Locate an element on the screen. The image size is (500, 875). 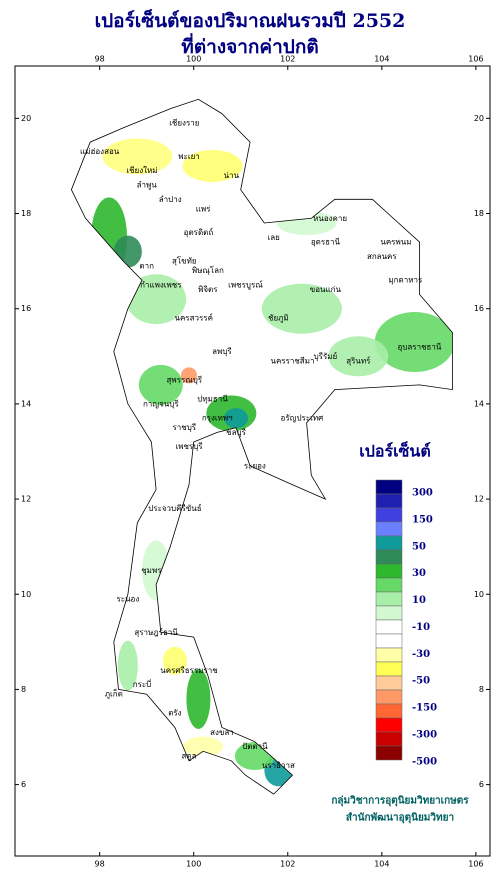
legend-title: เปอร์เซ็นต์ is located at coordinates (394, 450).